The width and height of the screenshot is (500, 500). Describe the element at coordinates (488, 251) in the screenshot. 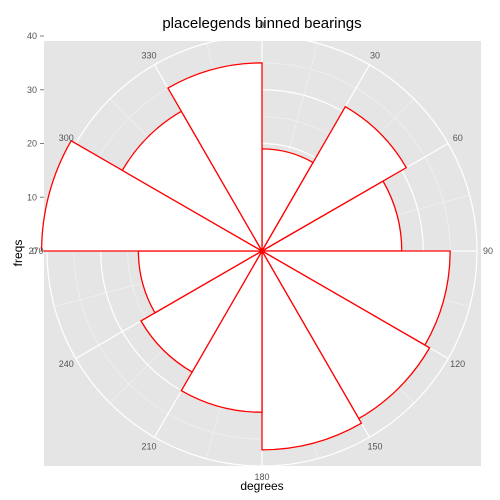

I see `angle-tick-label: 90` at that location.